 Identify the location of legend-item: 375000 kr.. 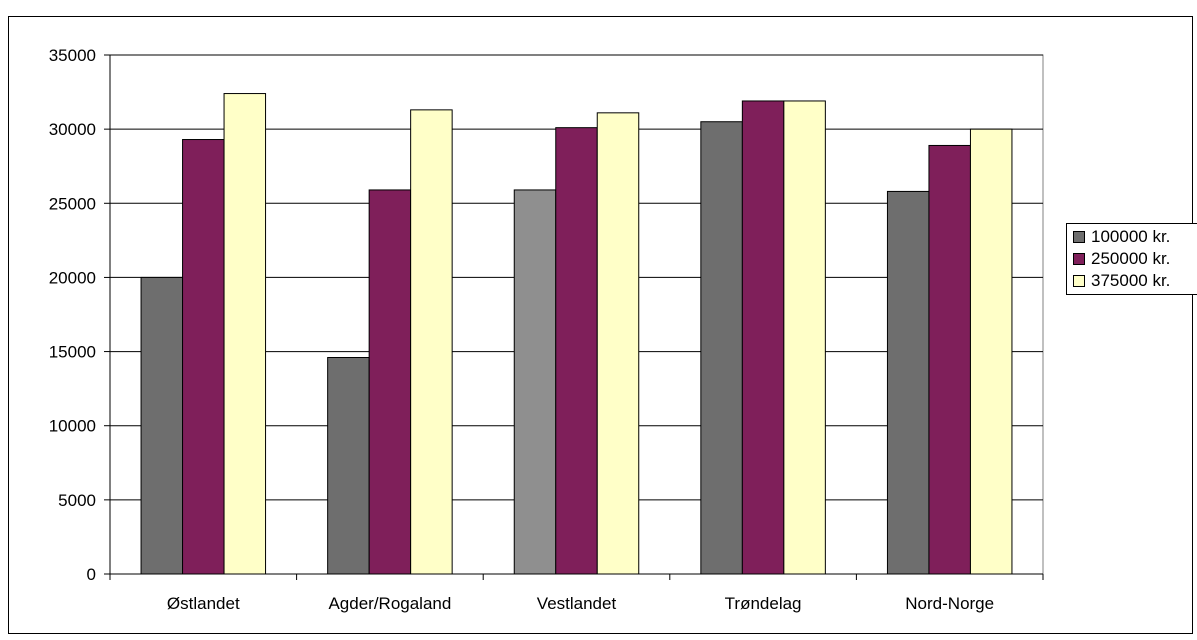
(1121, 281).